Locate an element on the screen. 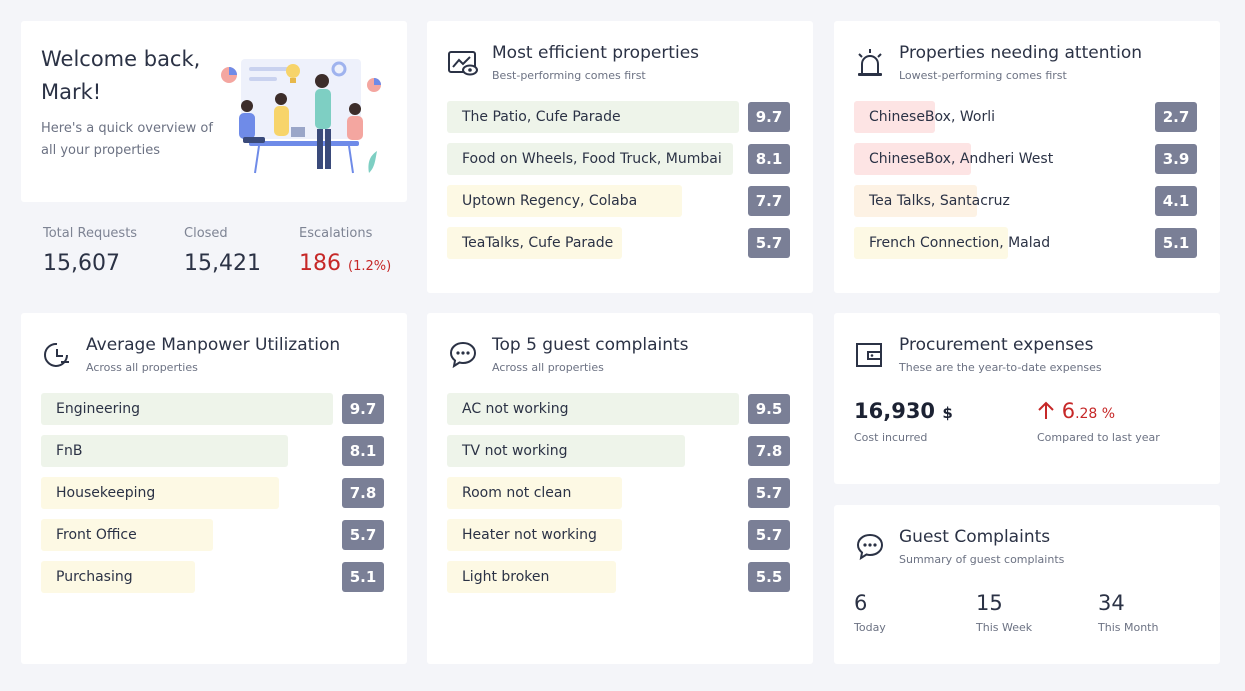  cost-value: 16,930 is located at coordinates (895, 411).